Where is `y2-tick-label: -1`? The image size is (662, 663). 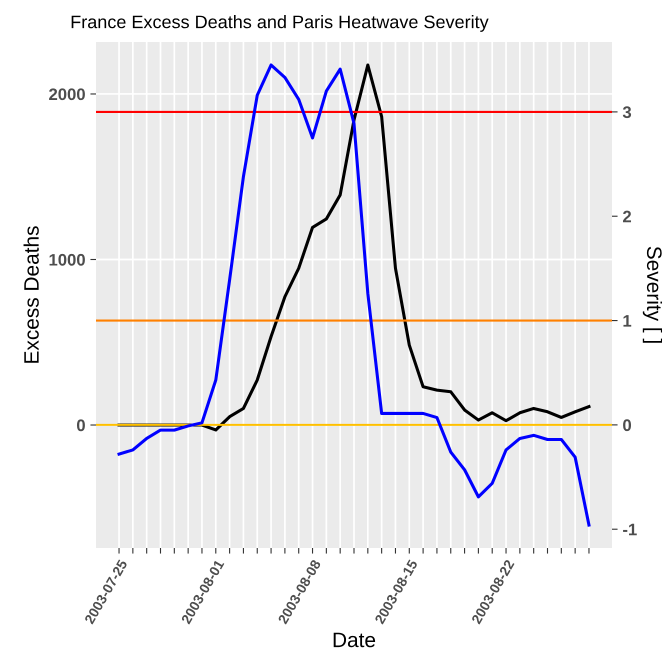 y2-tick-label: -1 is located at coordinates (630, 530).